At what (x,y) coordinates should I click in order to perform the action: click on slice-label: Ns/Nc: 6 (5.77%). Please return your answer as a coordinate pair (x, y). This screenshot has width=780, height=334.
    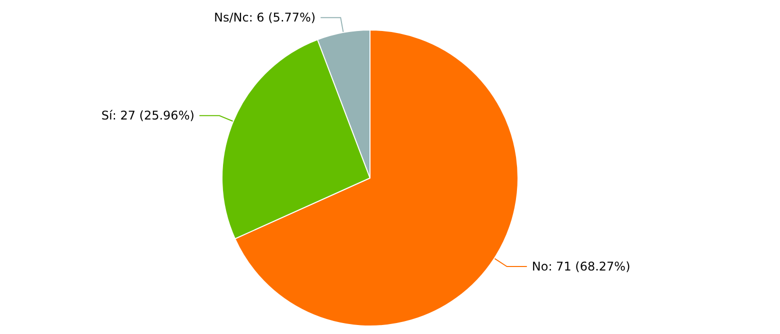
    Looking at the image, I should click on (265, 17).